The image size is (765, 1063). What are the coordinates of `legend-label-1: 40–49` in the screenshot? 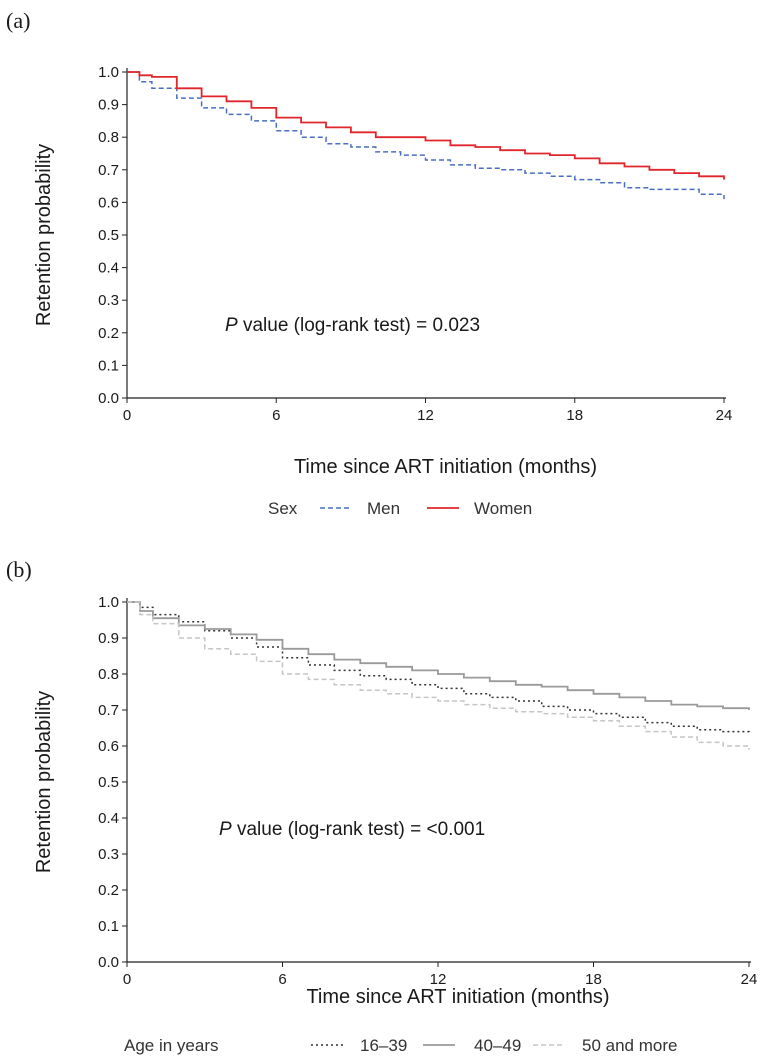 It's located at (497, 1045).